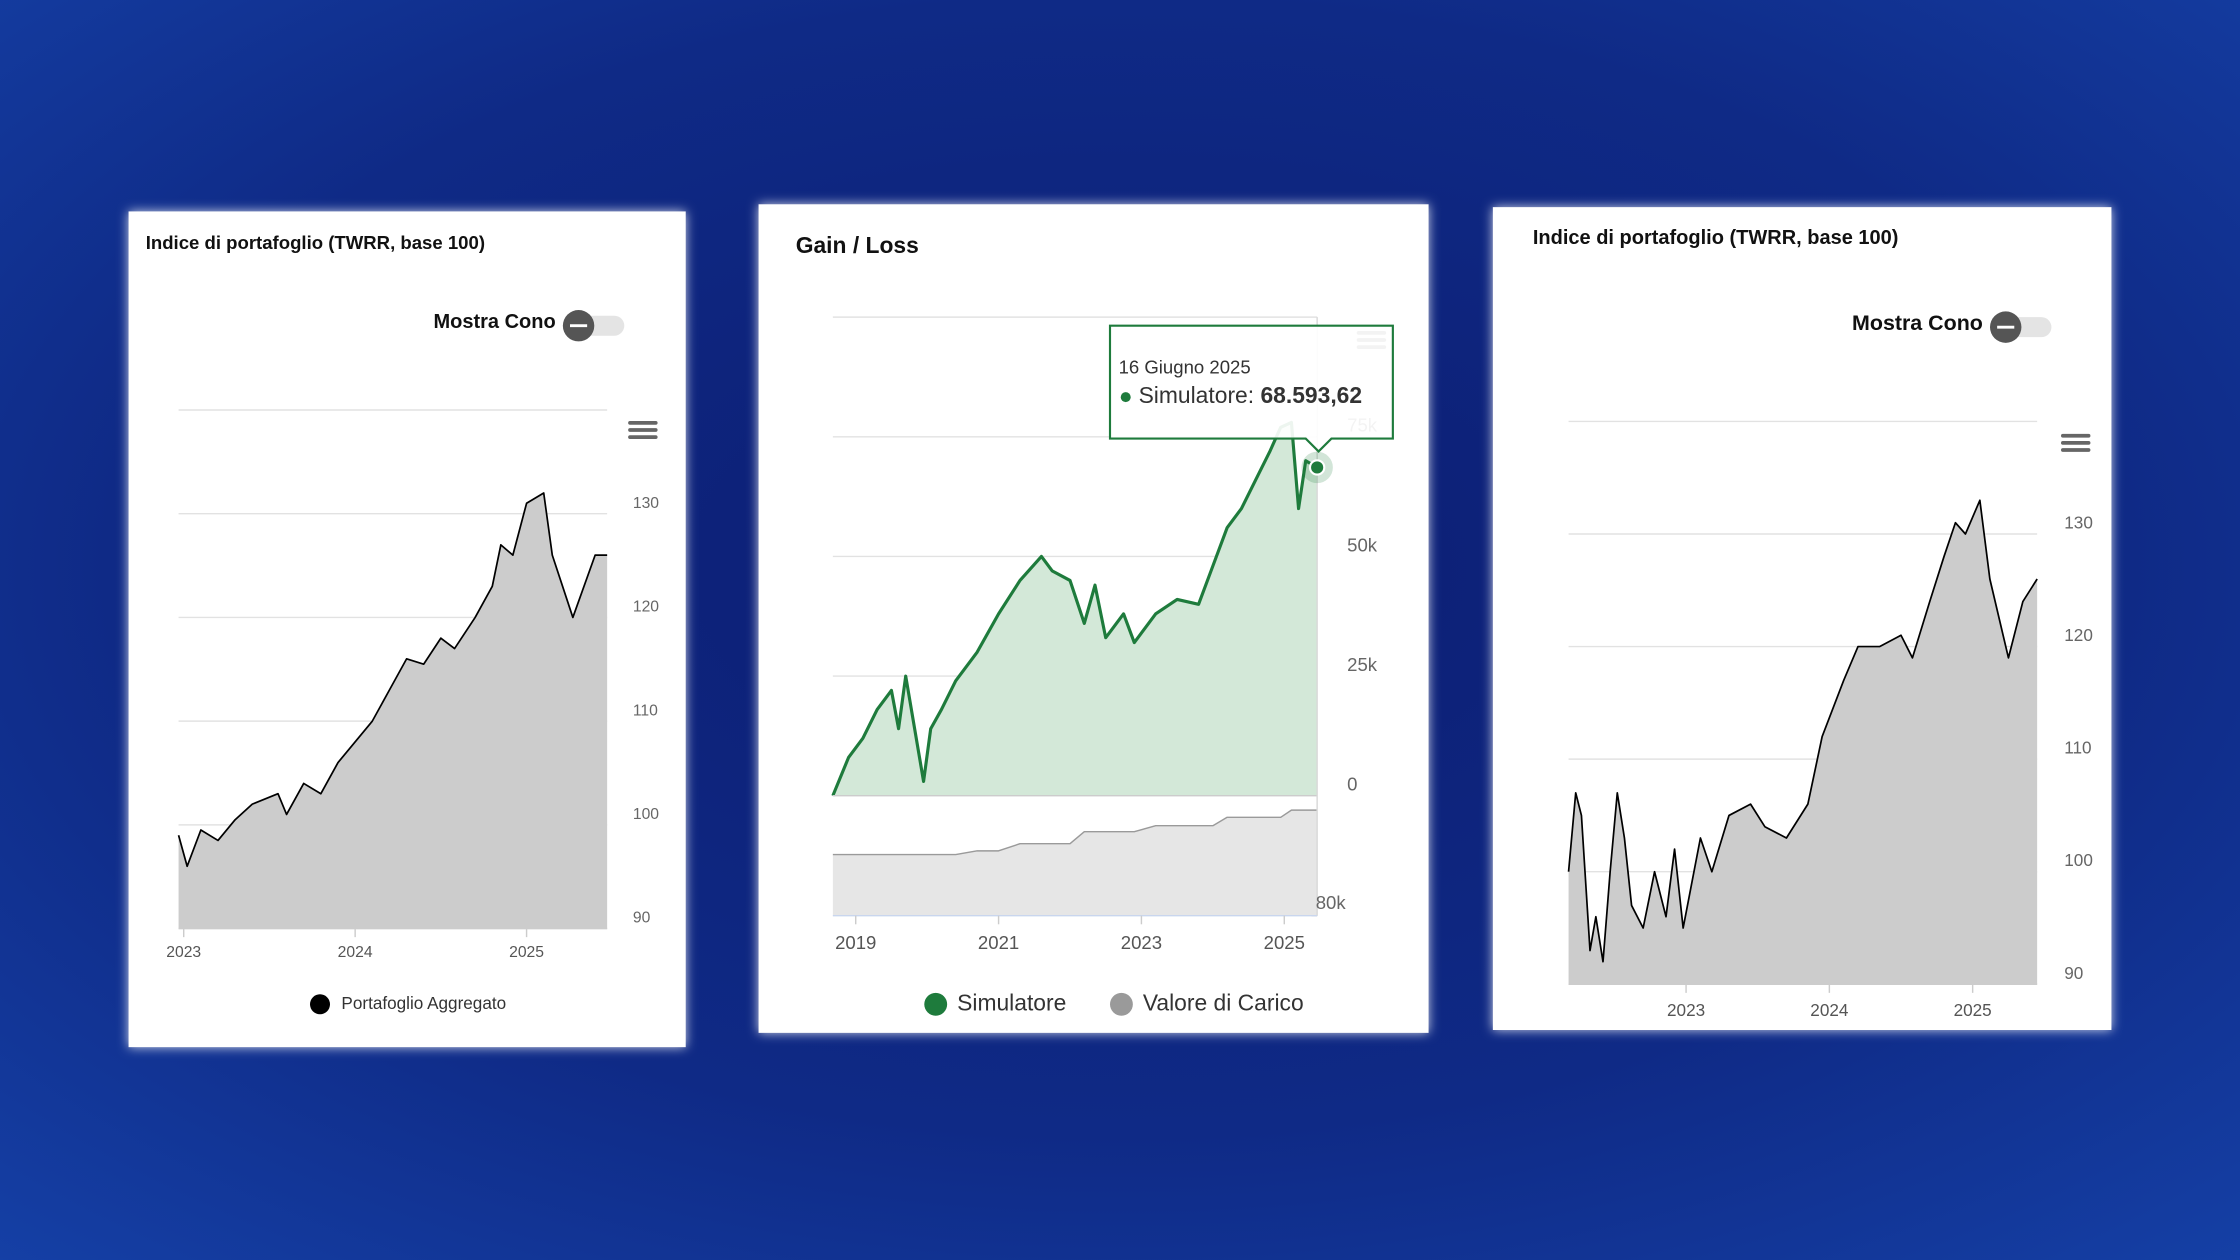 The height and width of the screenshot is (1260, 2240). What do you see at coordinates (423, 1003) in the screenshot?
I see `legend-label: Portafoglio Aggregato` at bounding box center [423, 1003].